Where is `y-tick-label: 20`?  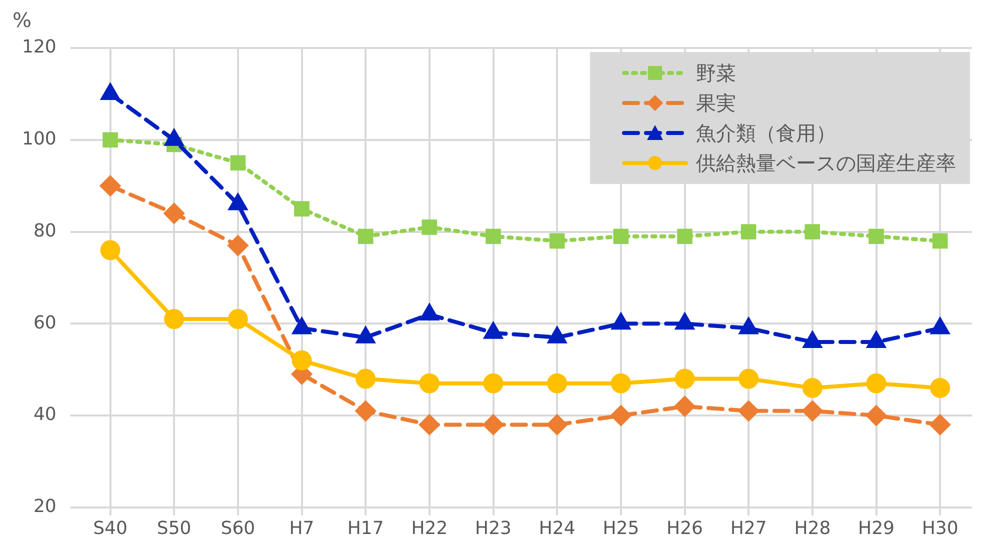
y-tick-label: 20 is located at coordinates (44, 507).